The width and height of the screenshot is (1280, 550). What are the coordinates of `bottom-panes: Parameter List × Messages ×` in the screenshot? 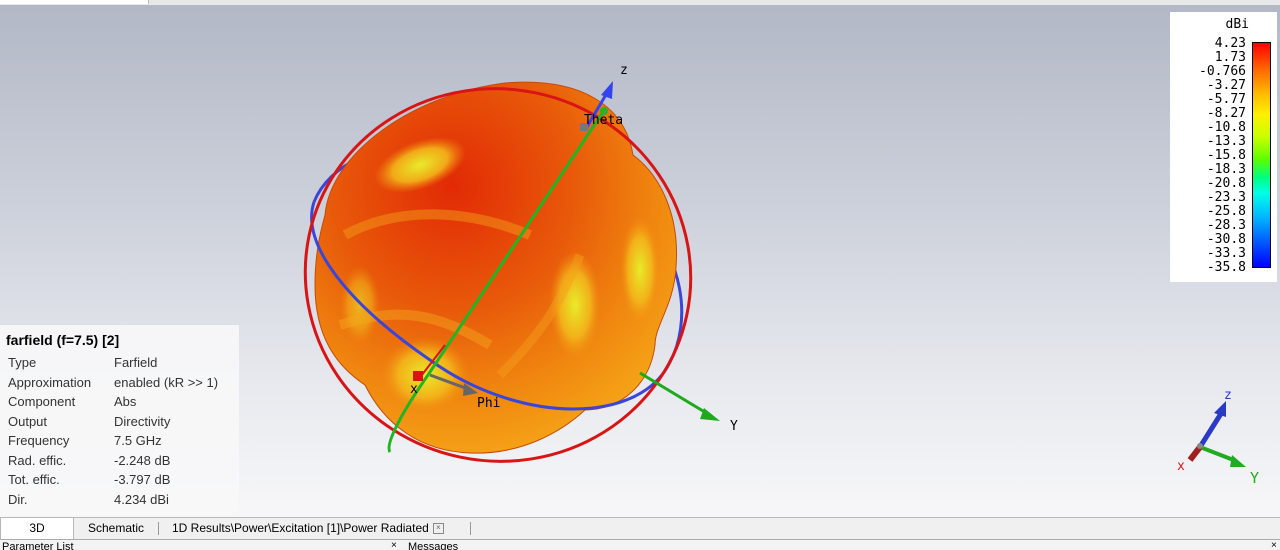 It's located at (640, 544).